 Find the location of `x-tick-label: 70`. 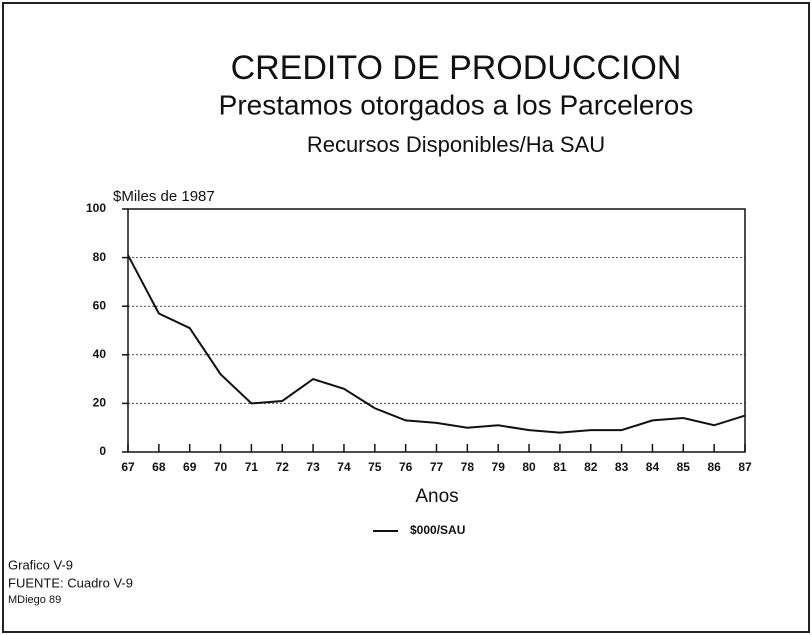

x-tick-label: 70 is located at coordinates (221, 467).